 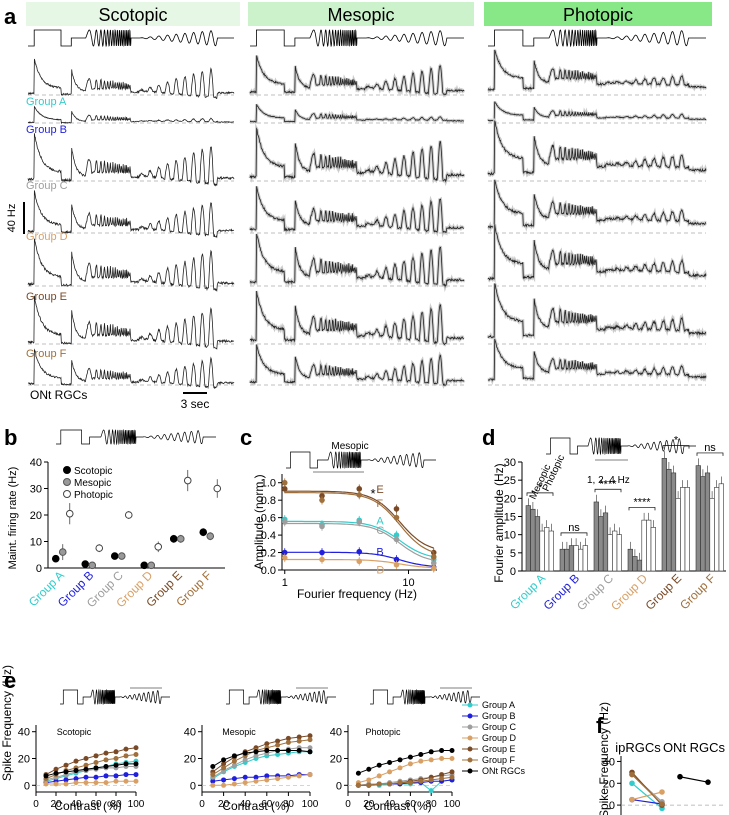 I want to click on panel-e-ytick-label: 40, so click(x=336, y=733).